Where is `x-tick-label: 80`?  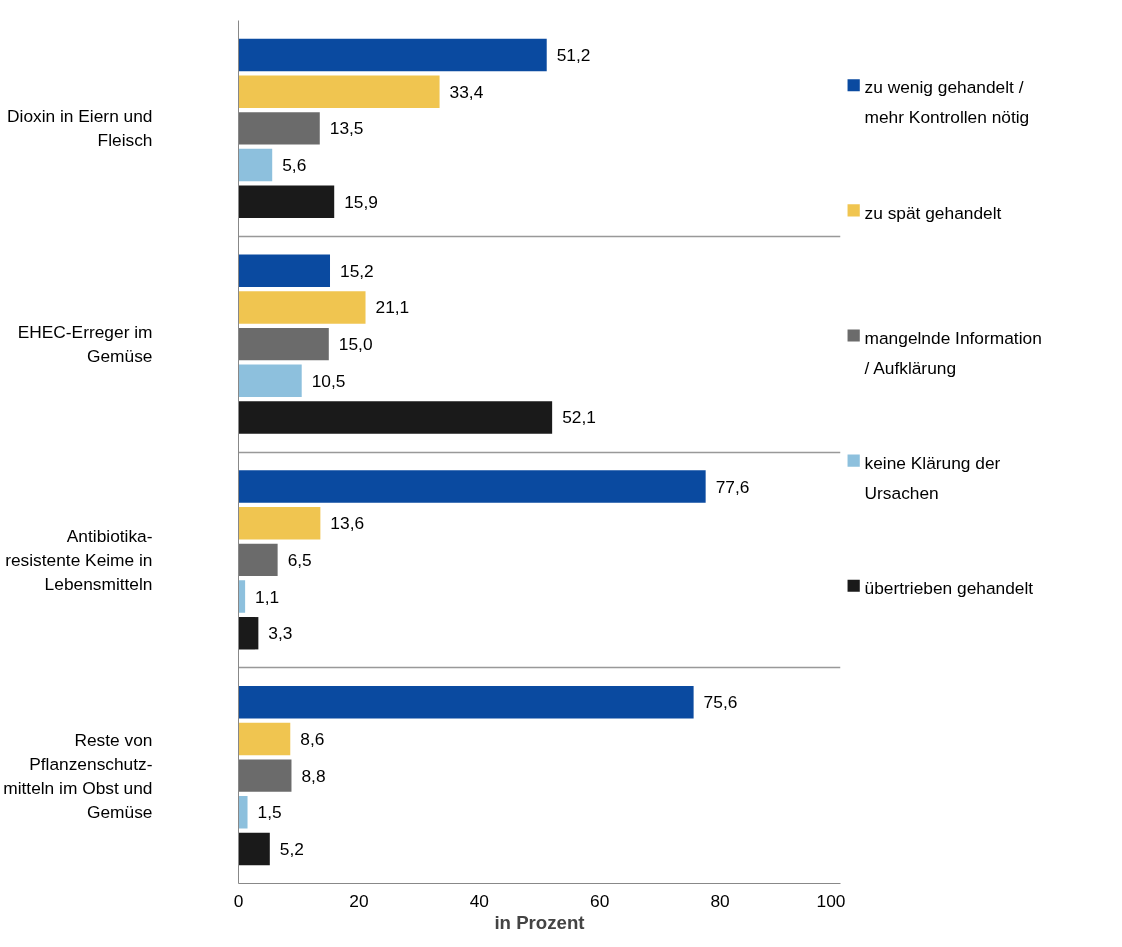
x-tick-label: 80 is located at coordinates (720, 900).